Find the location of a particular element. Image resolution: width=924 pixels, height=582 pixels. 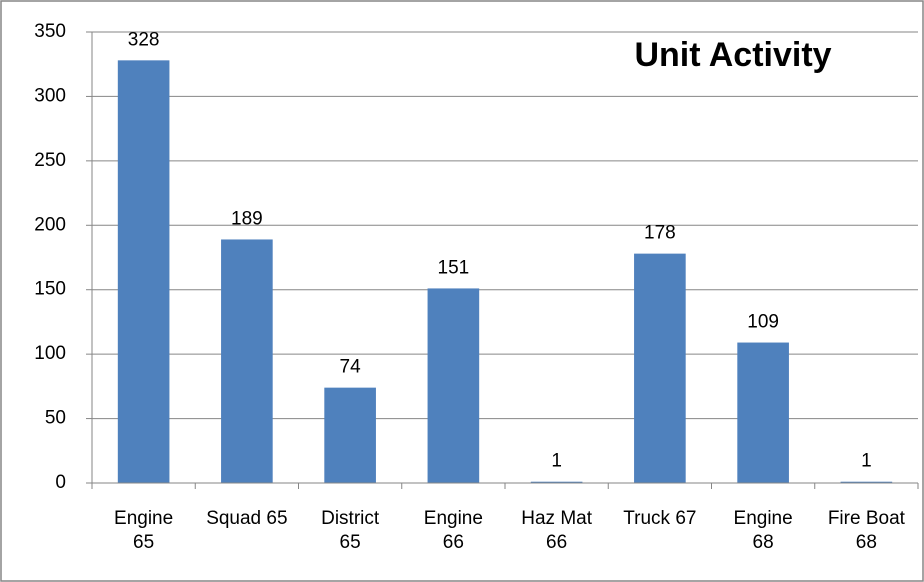

value-label: 328 is located at coordinates (144, 39).